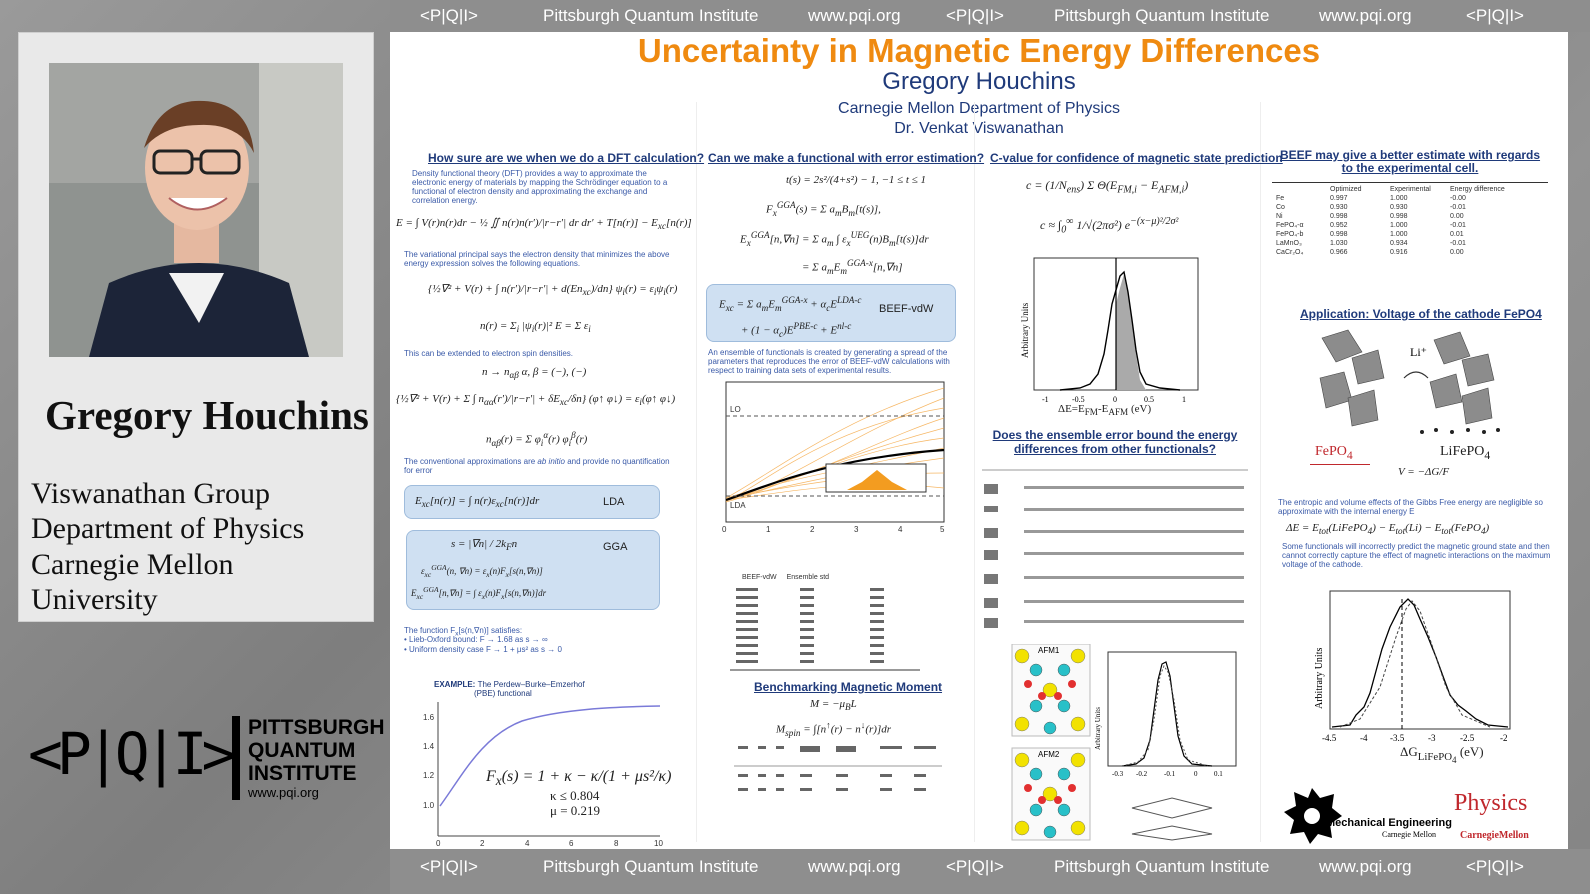 This screenshot has height=894, width=1590. I want to click on cvalue-histogram: Arbitrary Units -1 -0.5 0 0.5 1, so click(1109, 330).